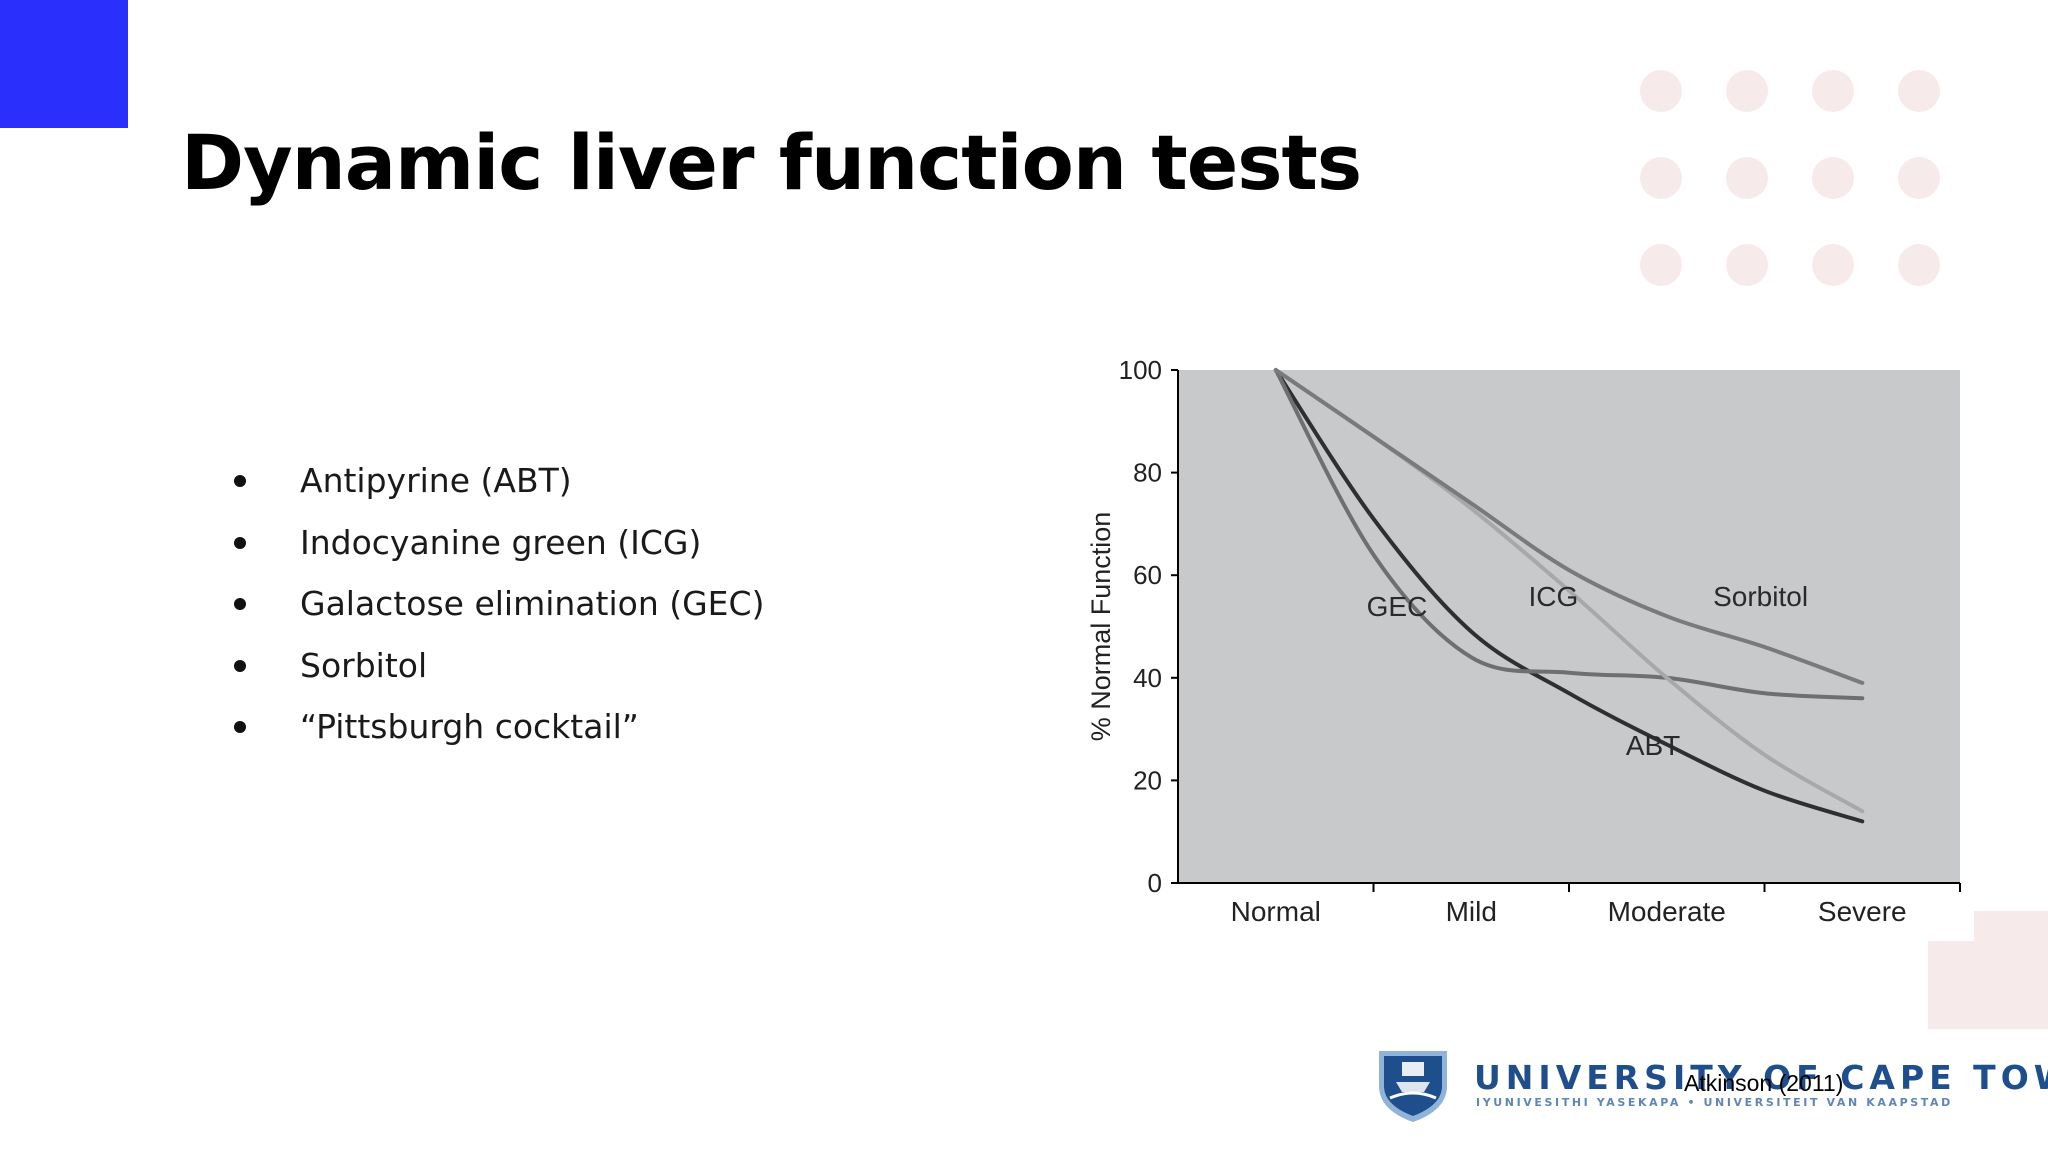  What do you see at coordinates (1553, 596) in the screenshot?
I see `series-label: ICG` at bounding box center [1553, 596].